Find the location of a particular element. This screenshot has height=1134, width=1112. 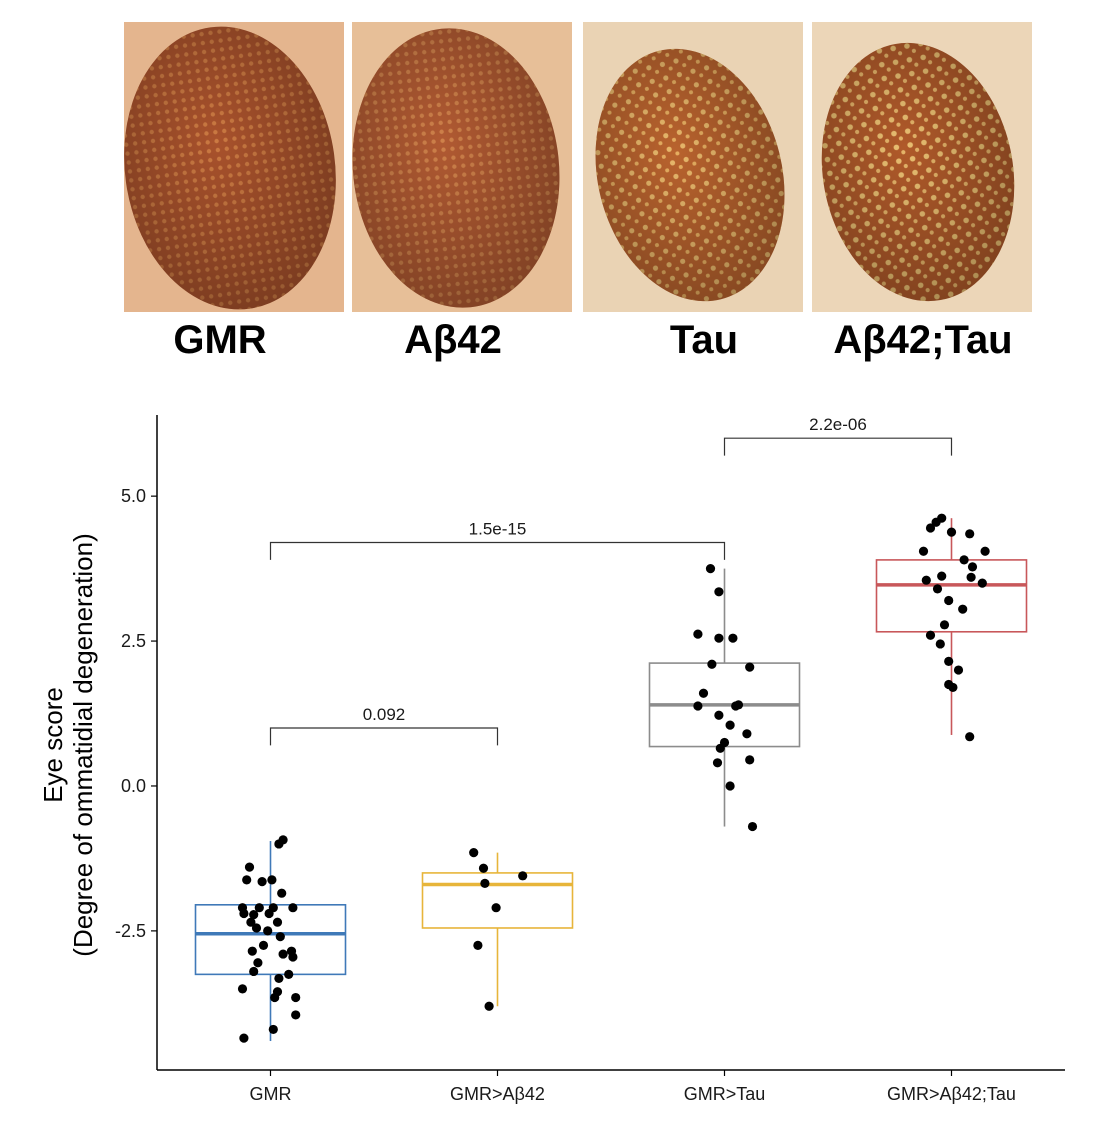

x-tick-label: GMR>Aβ42;Tau is located at coordinates (951, 1094).